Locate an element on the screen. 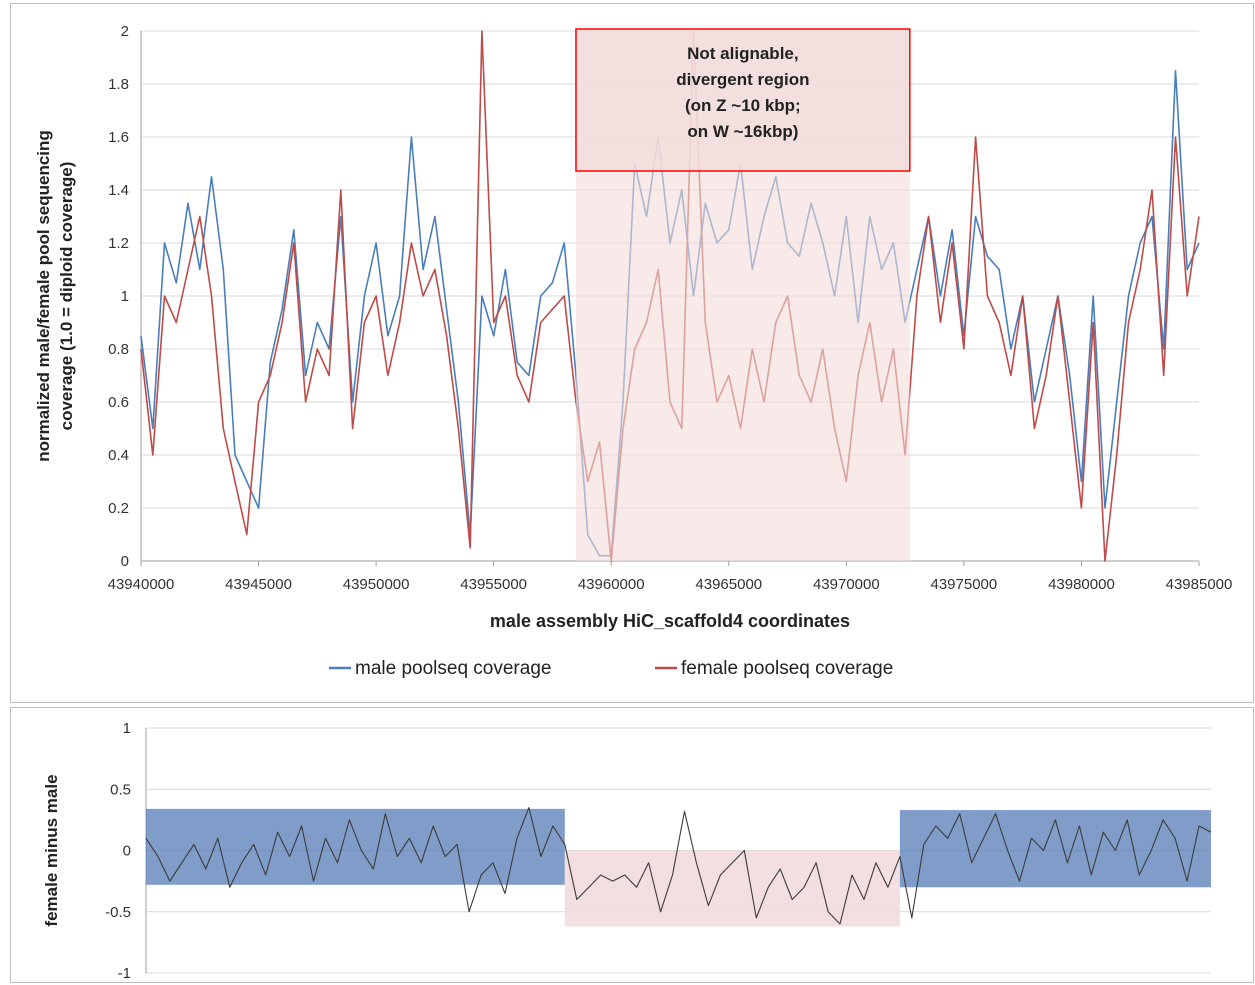  annotation-line: divergent region is located at coordinates (742, 79).